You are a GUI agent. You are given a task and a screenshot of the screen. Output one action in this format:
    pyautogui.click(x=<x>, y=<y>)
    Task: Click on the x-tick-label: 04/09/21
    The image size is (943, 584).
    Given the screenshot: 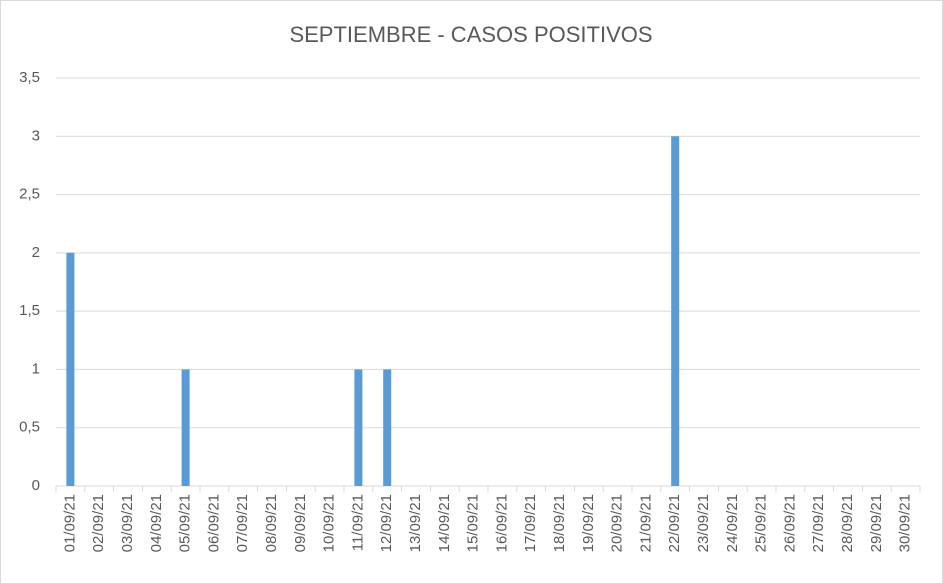 What is the action you would take?
    pyautogui.click(x=156, y=523)
    